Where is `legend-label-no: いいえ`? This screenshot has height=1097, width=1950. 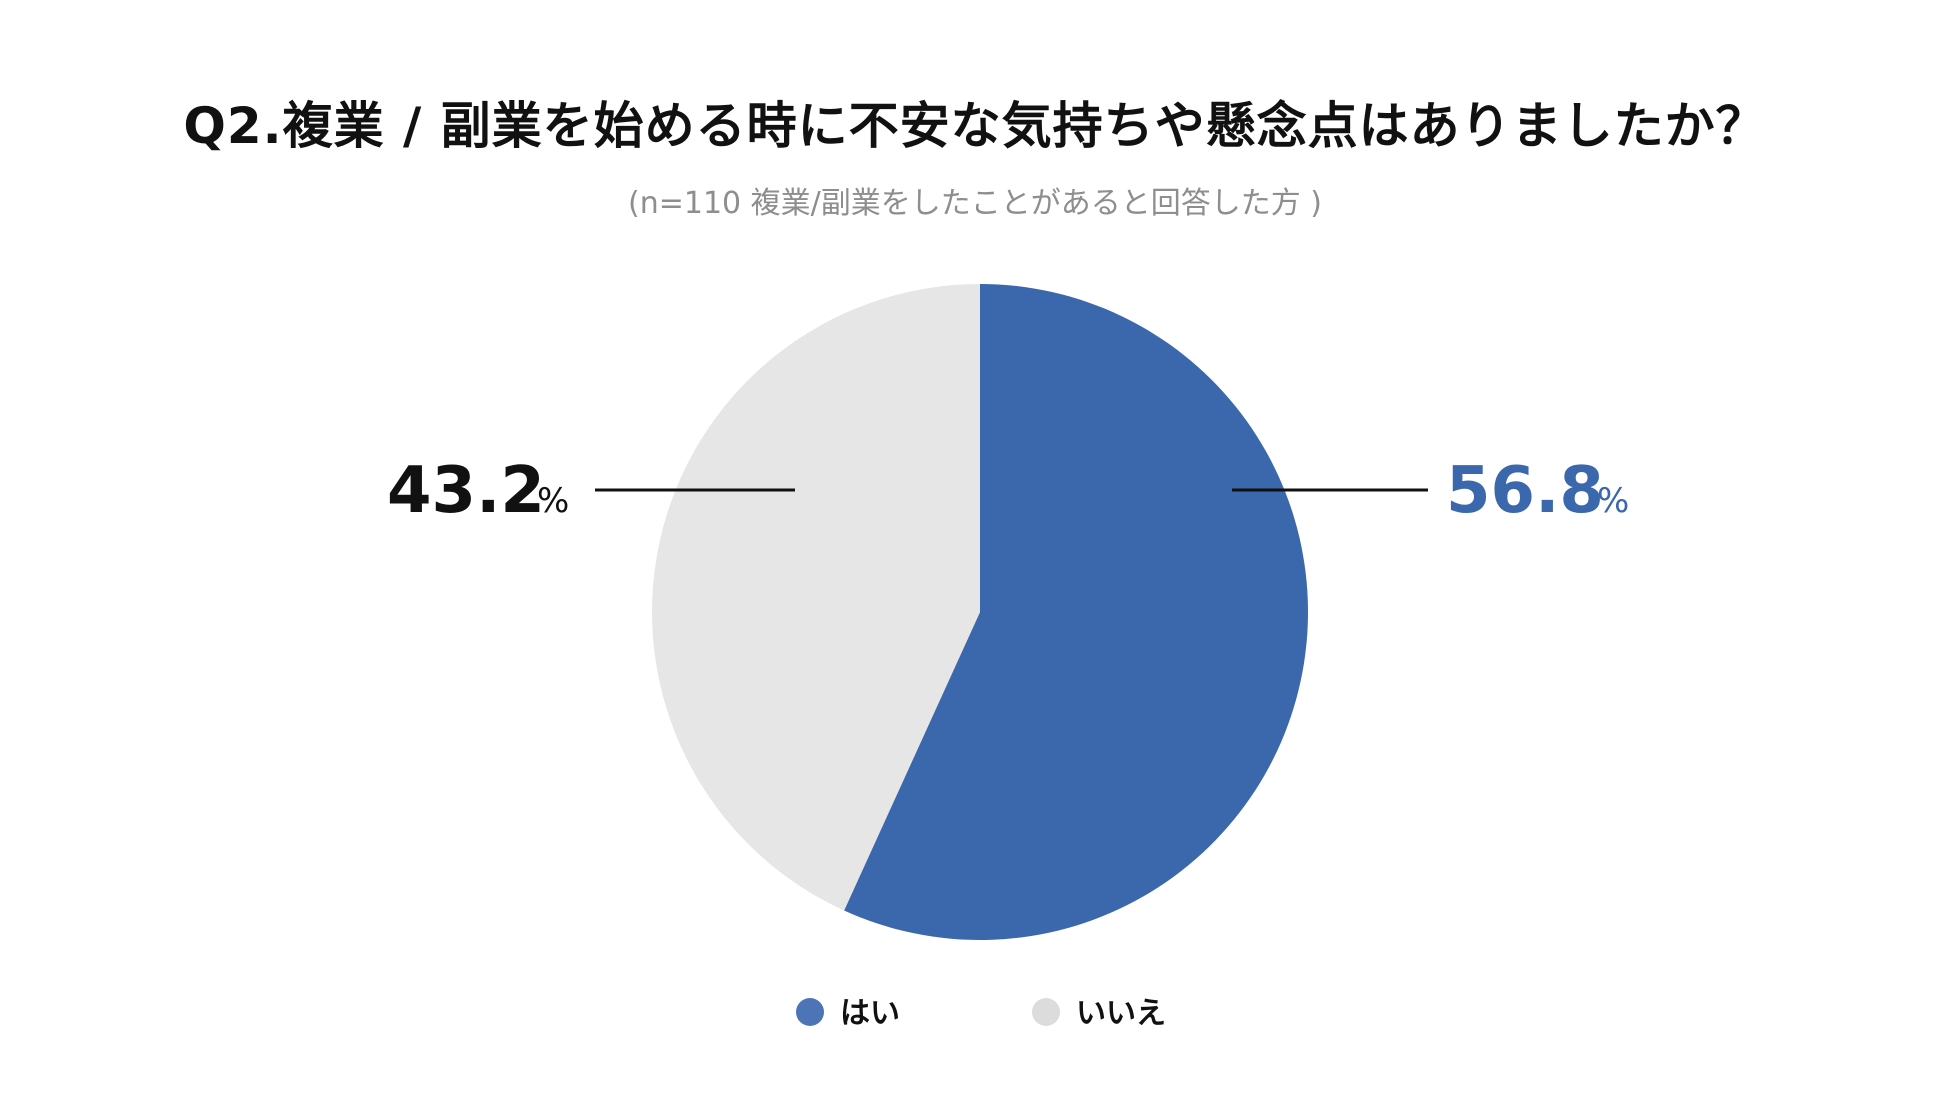 legend-label-no: いいえ is located at coordinates (1121, 1013).